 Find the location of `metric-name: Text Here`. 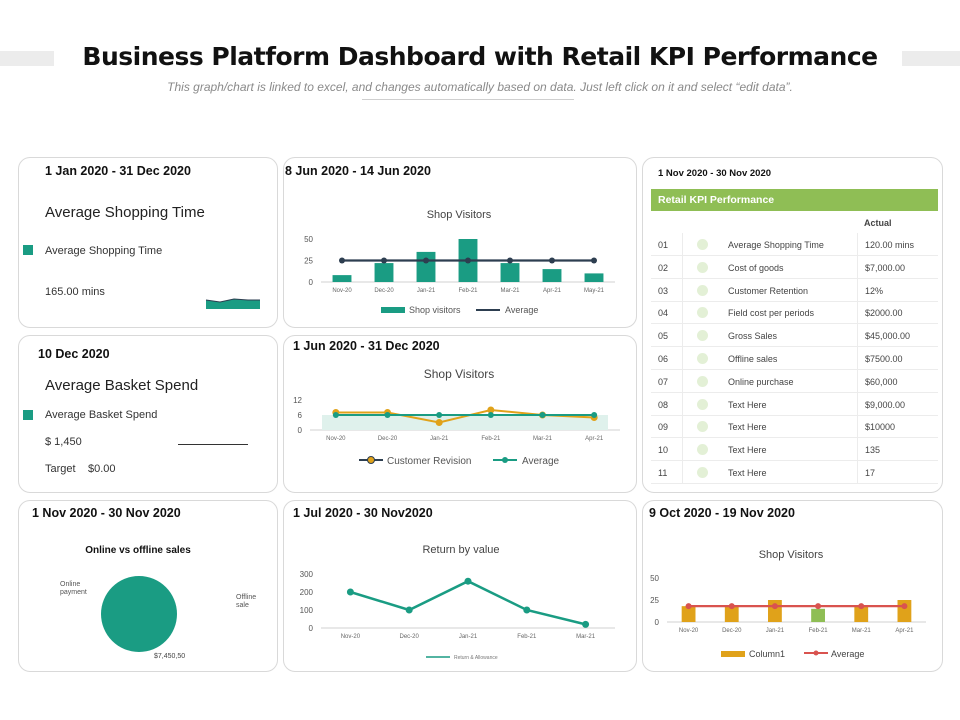

metric-name: Text Here is located at coordinates (747, 450).